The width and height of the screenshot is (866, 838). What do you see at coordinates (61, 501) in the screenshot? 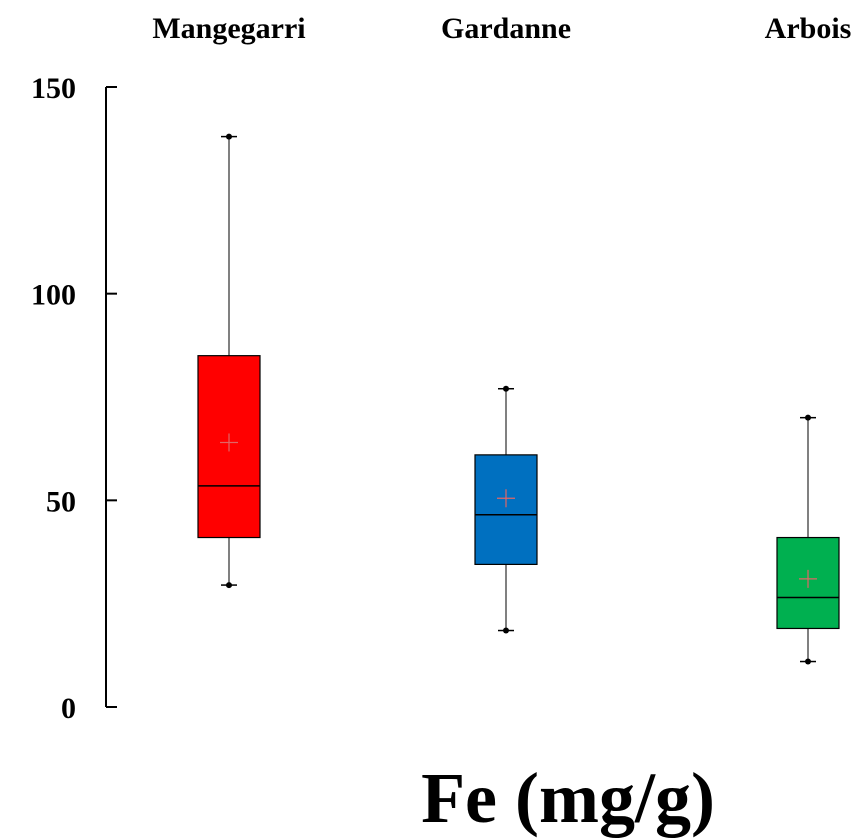
I see `y-tick-label: 50` at bounding box center [61, 501].